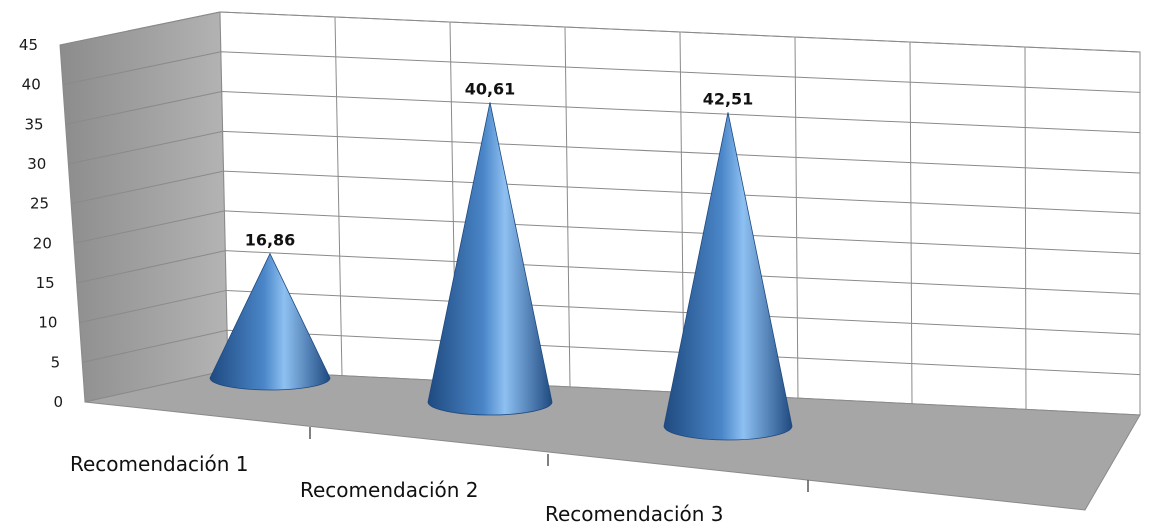 The width and height of the screenshot is (1151, 525). I want to click on data-label: 40,61, so click(490, 88).